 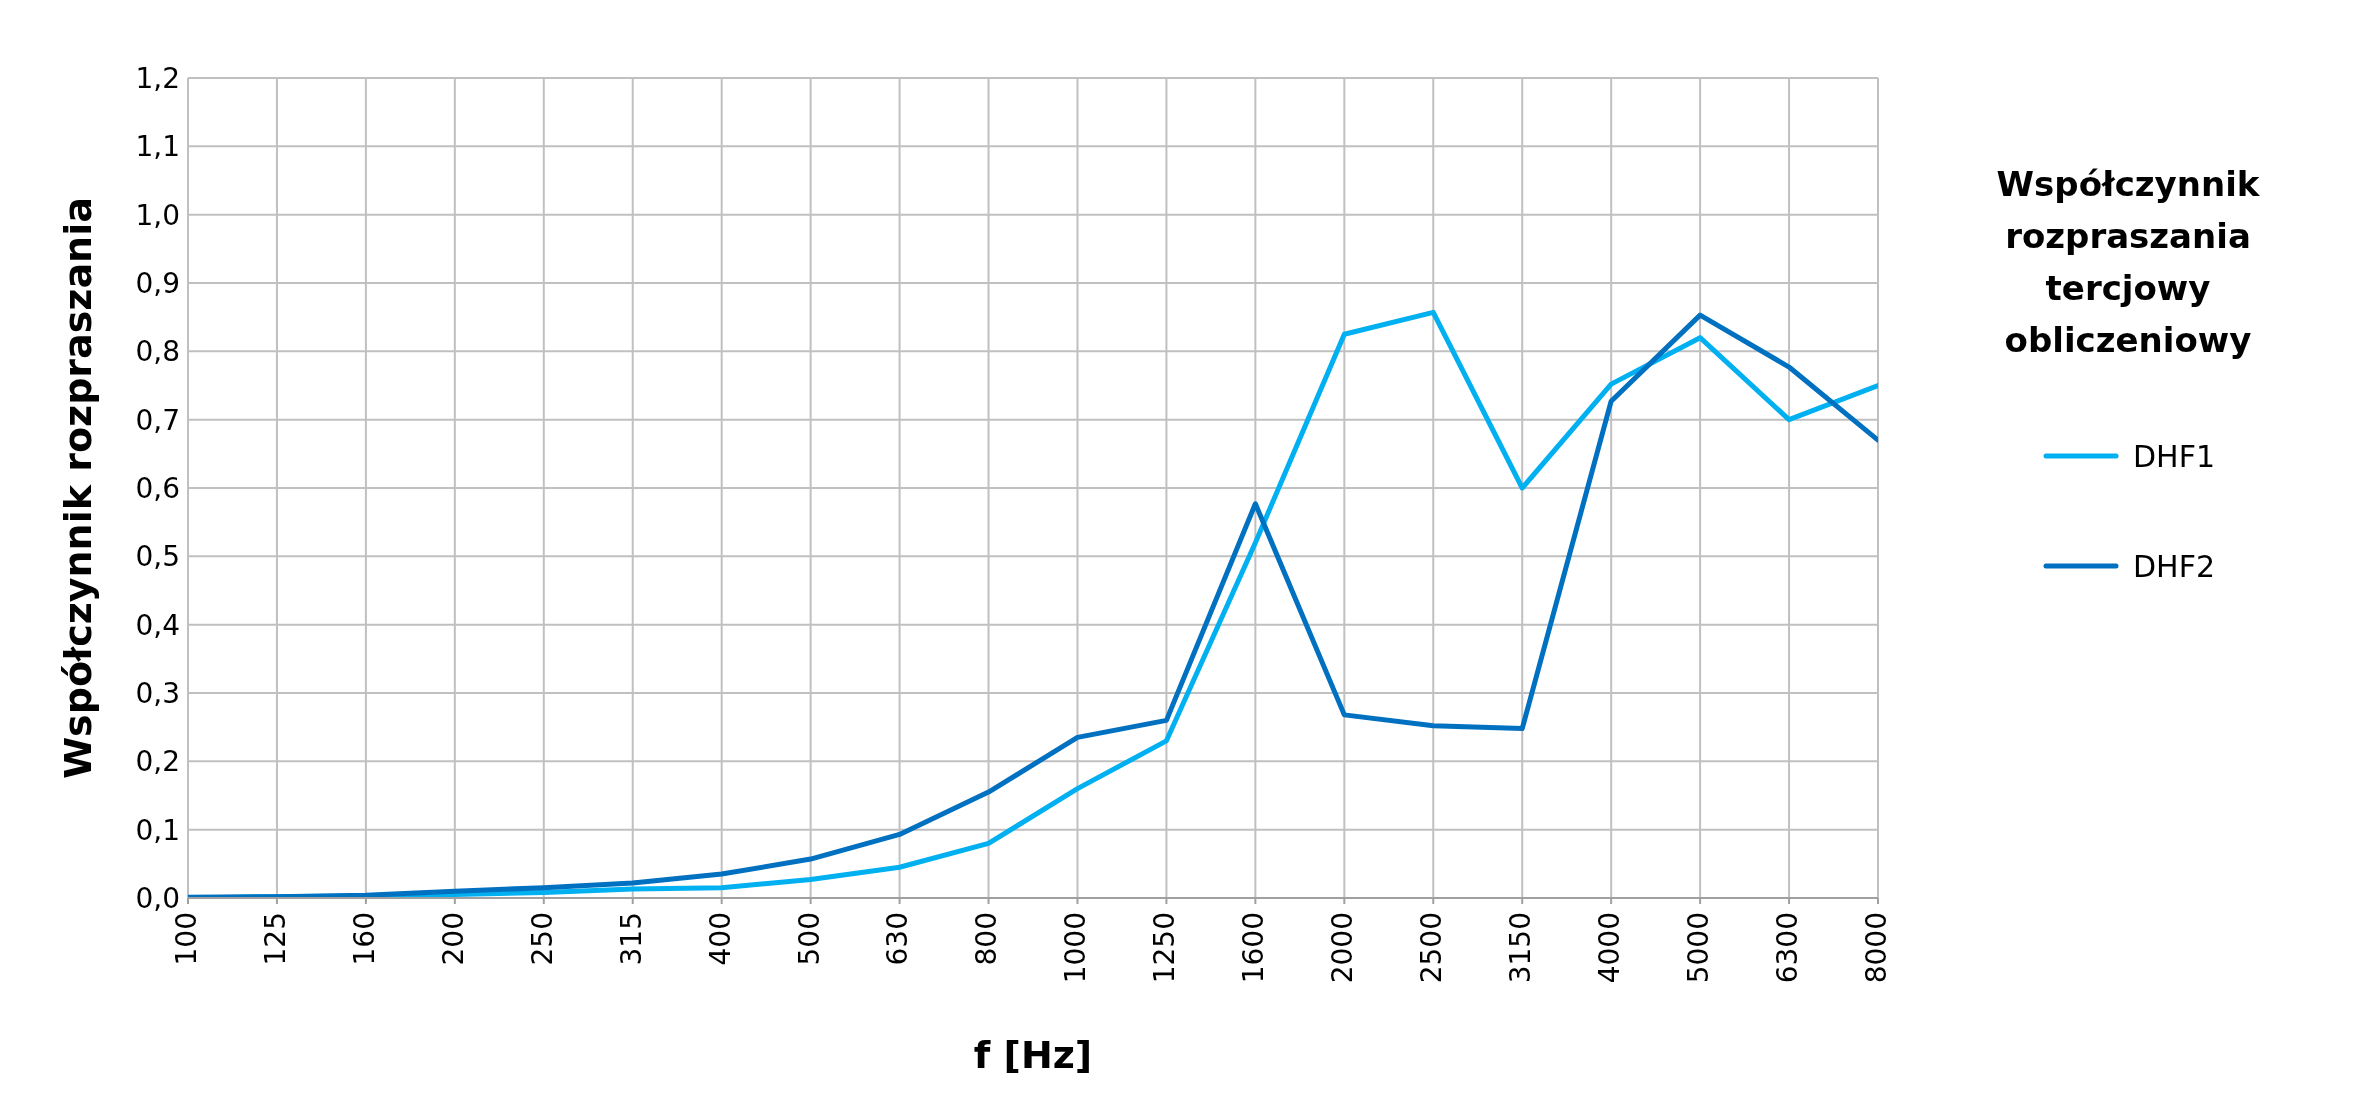 I want to click on y-tick-label: 0,8, so click(x=157, y=352).